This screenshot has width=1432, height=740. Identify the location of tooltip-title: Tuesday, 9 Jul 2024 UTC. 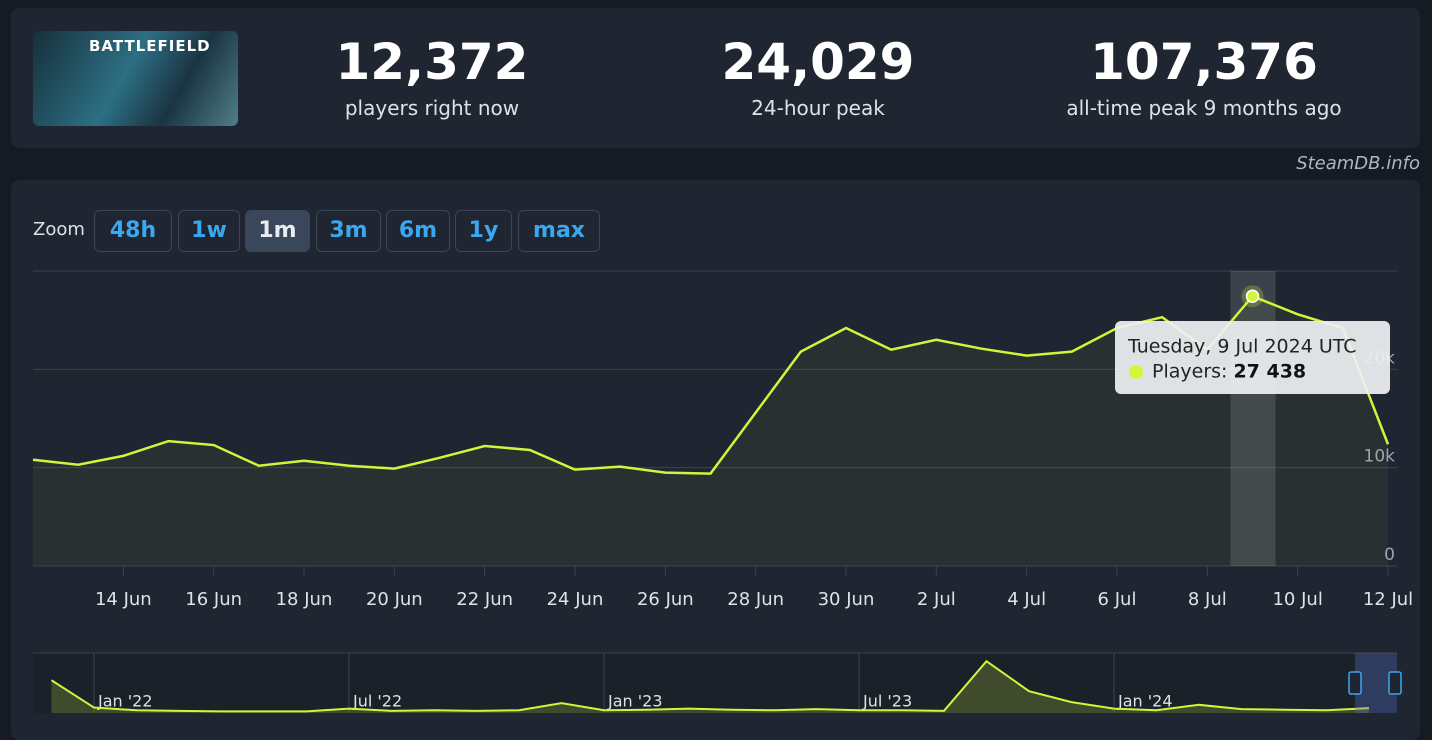
(1242, 347).